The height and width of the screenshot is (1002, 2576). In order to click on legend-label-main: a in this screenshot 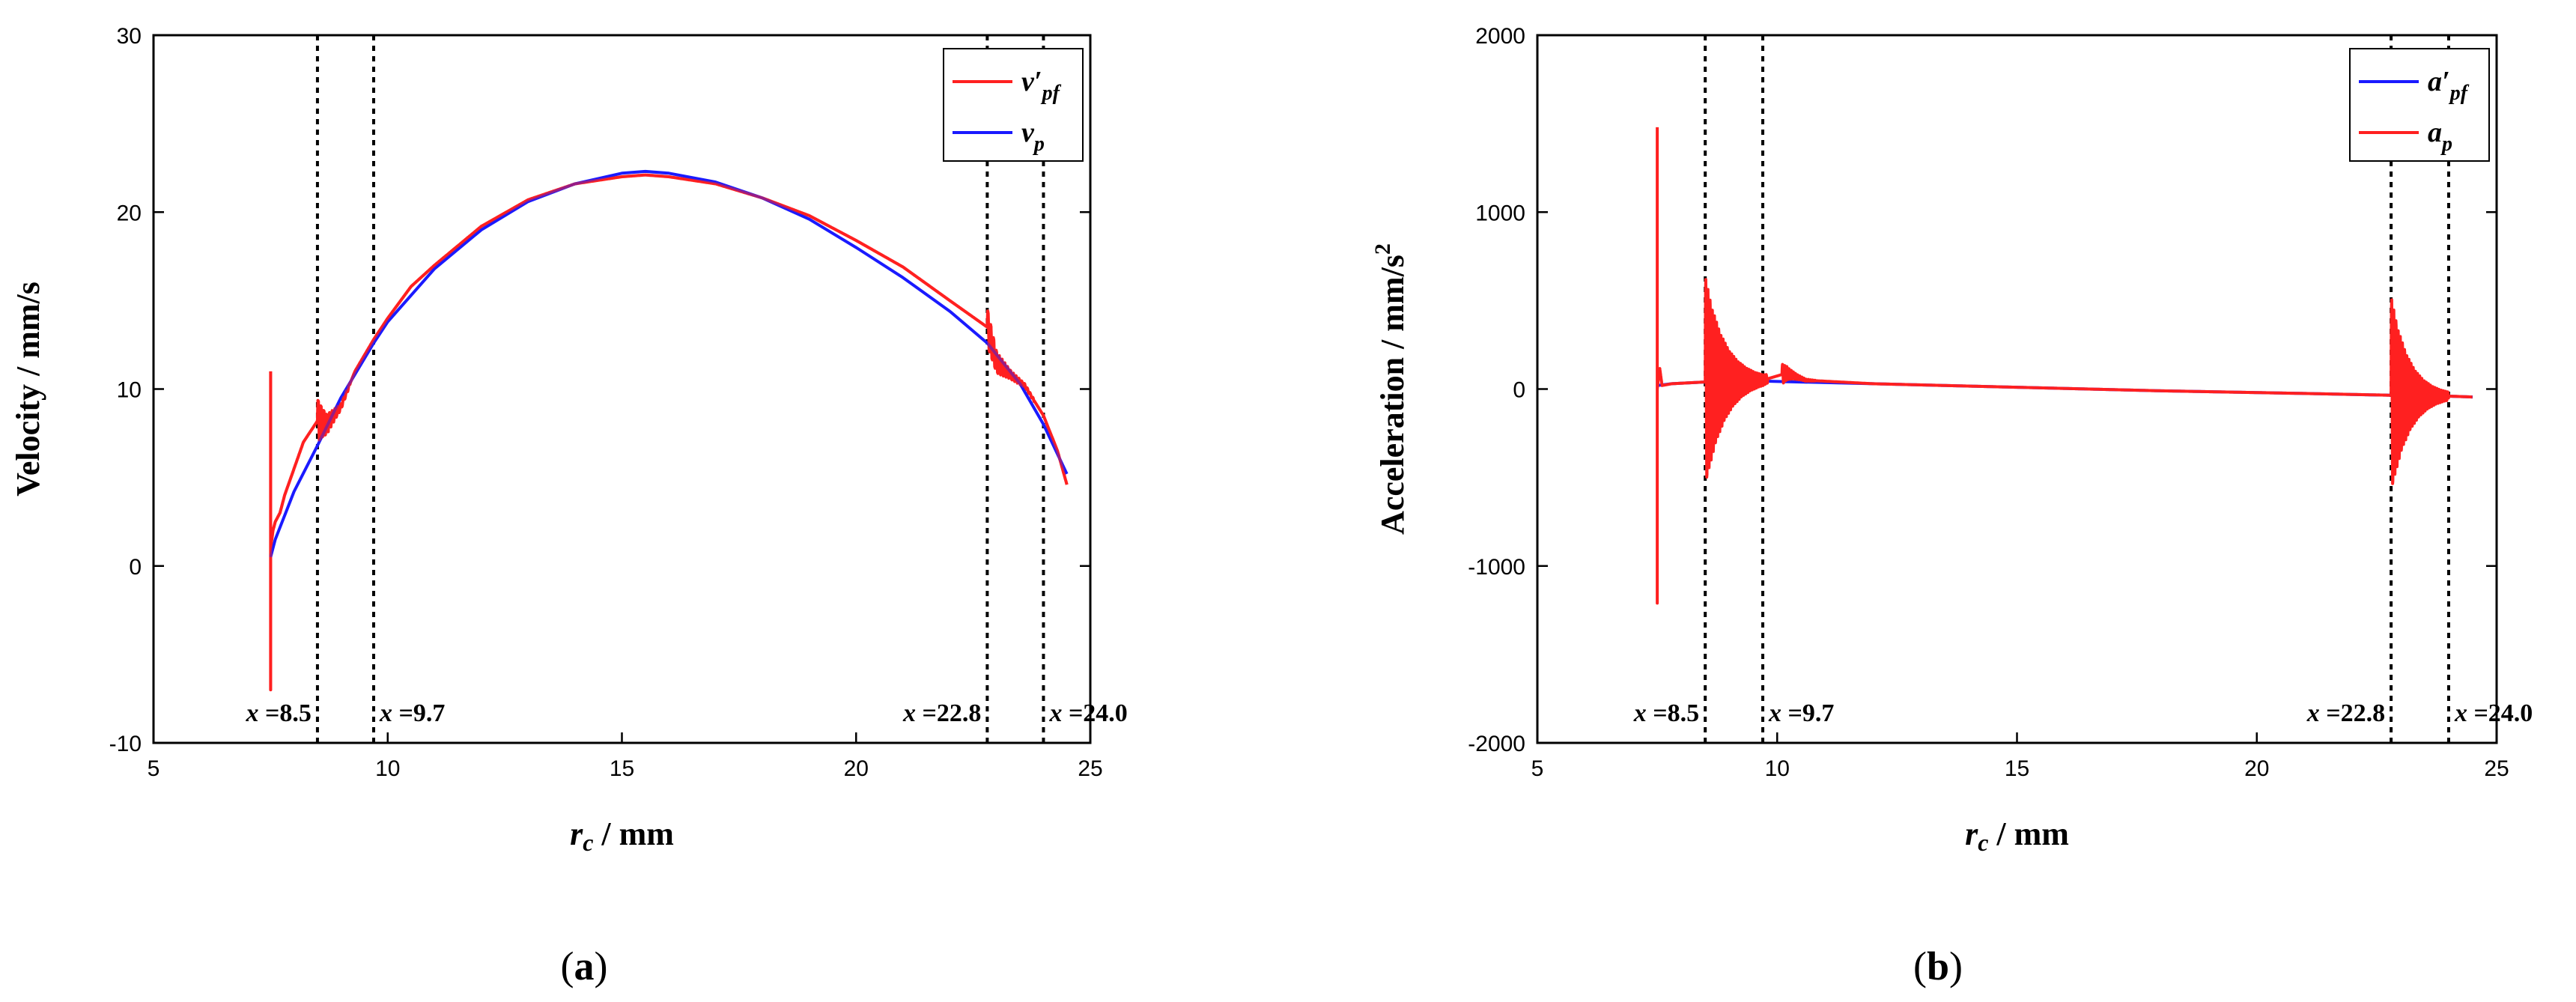, I will do `click(2435, 132)`.